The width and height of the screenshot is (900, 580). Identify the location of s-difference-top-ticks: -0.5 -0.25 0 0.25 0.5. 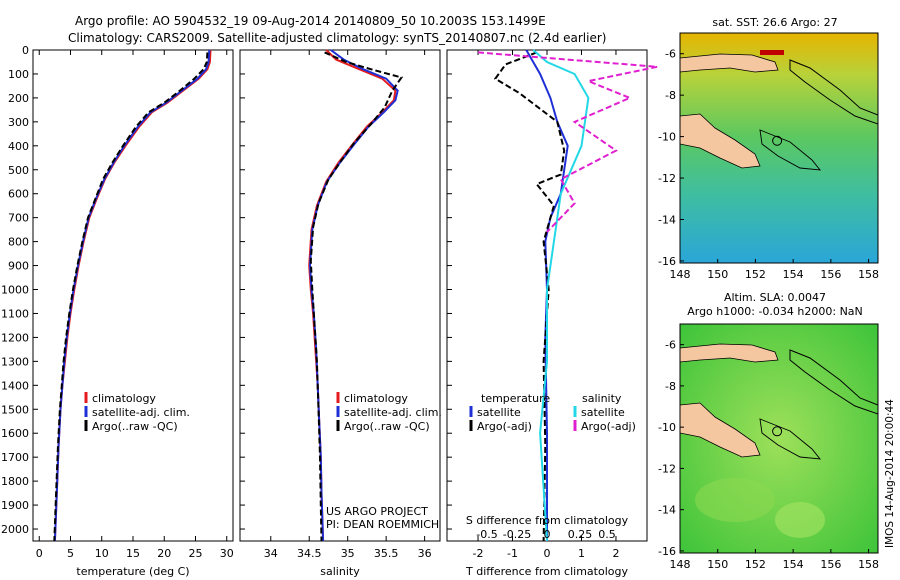
(545, 534).